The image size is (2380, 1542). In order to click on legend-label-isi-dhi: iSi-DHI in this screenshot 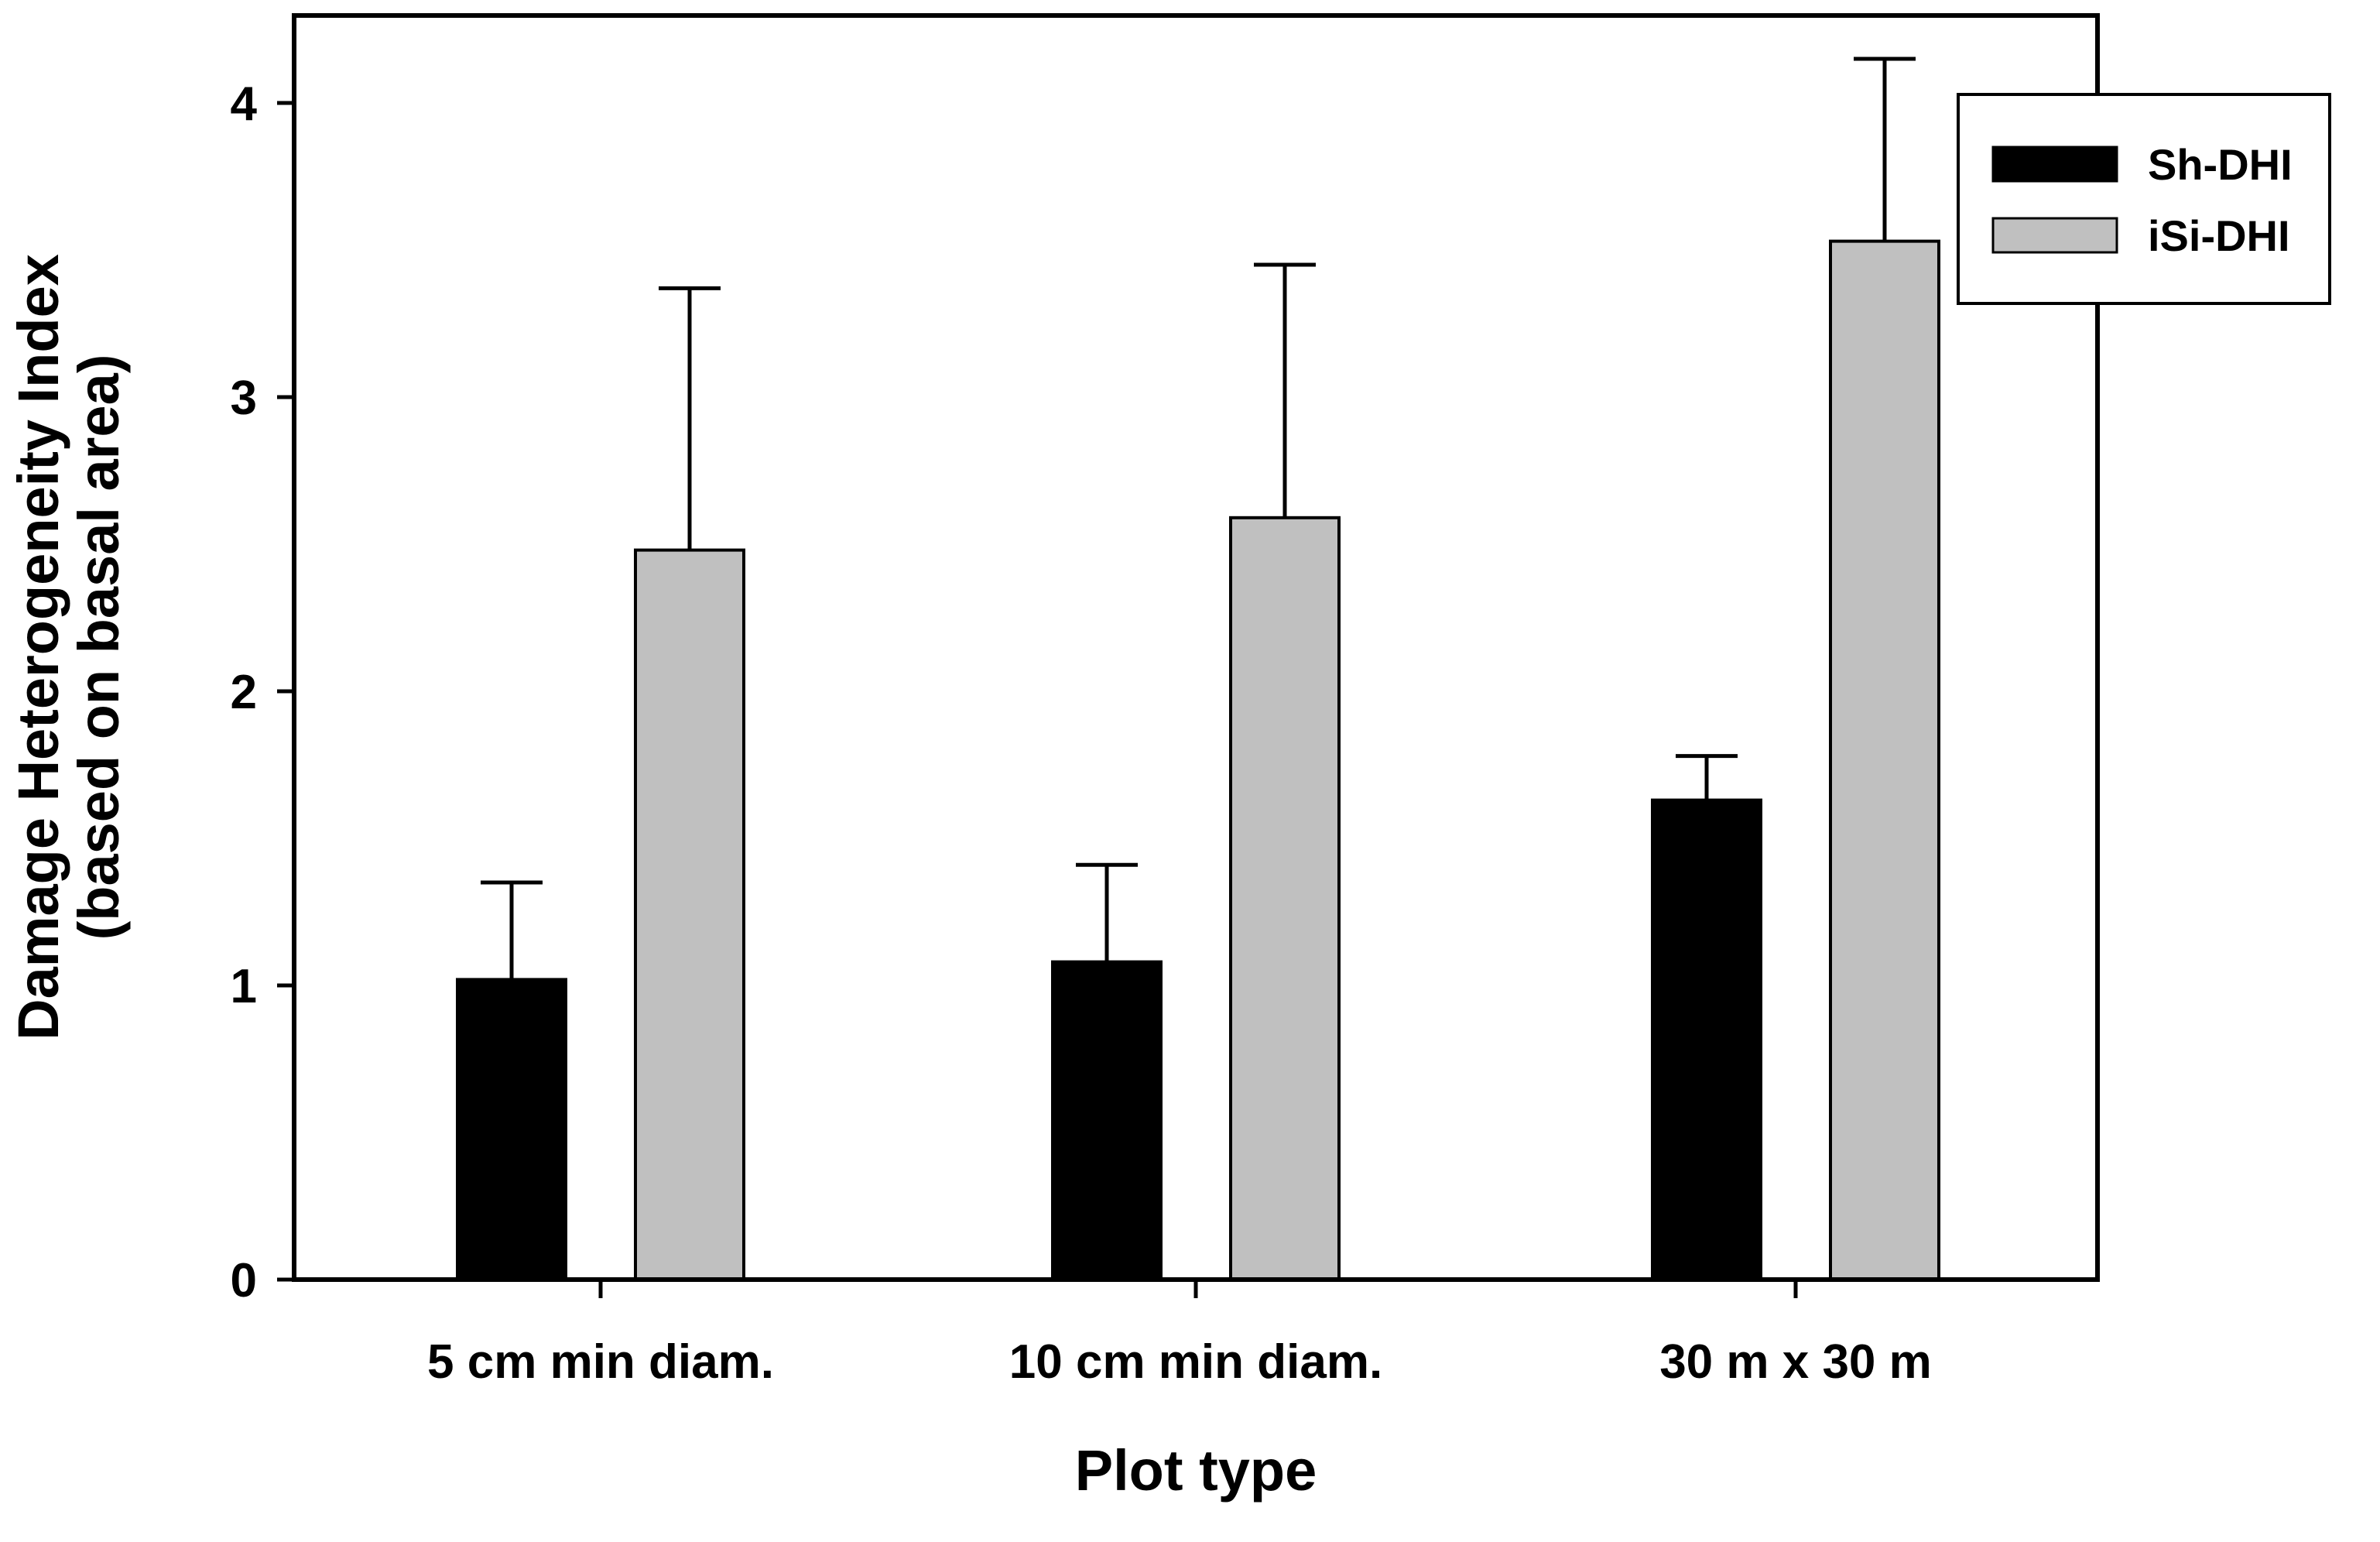, I will do `click(2219, 236)`.